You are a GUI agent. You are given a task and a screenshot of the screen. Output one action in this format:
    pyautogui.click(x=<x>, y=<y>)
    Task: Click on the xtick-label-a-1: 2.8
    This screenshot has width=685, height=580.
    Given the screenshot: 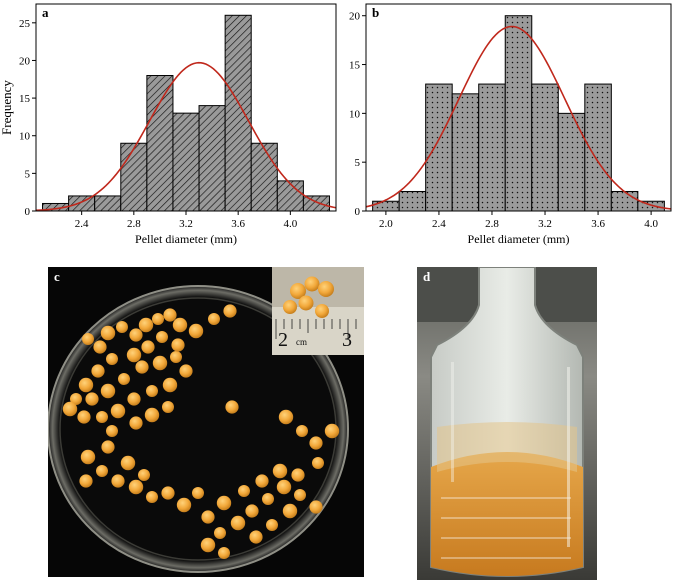 What is the action you would take?
    pyautogui.click(x=134, y=224)
    